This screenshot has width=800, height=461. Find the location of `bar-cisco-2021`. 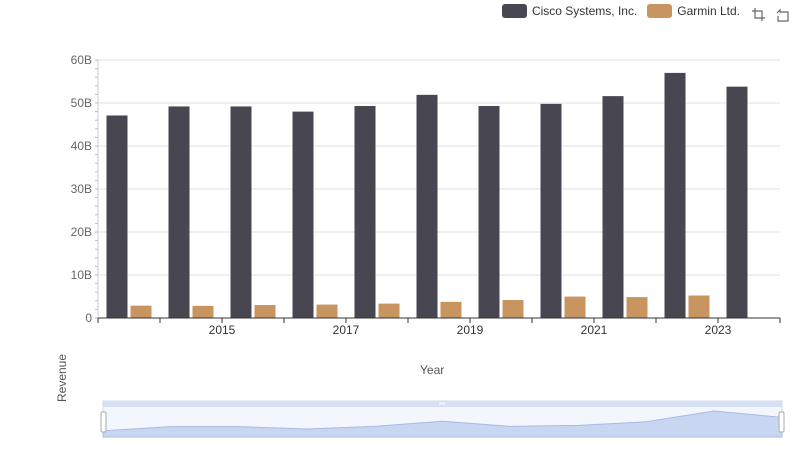

bar-cisco-2021 is located at coordinates (551, 210).